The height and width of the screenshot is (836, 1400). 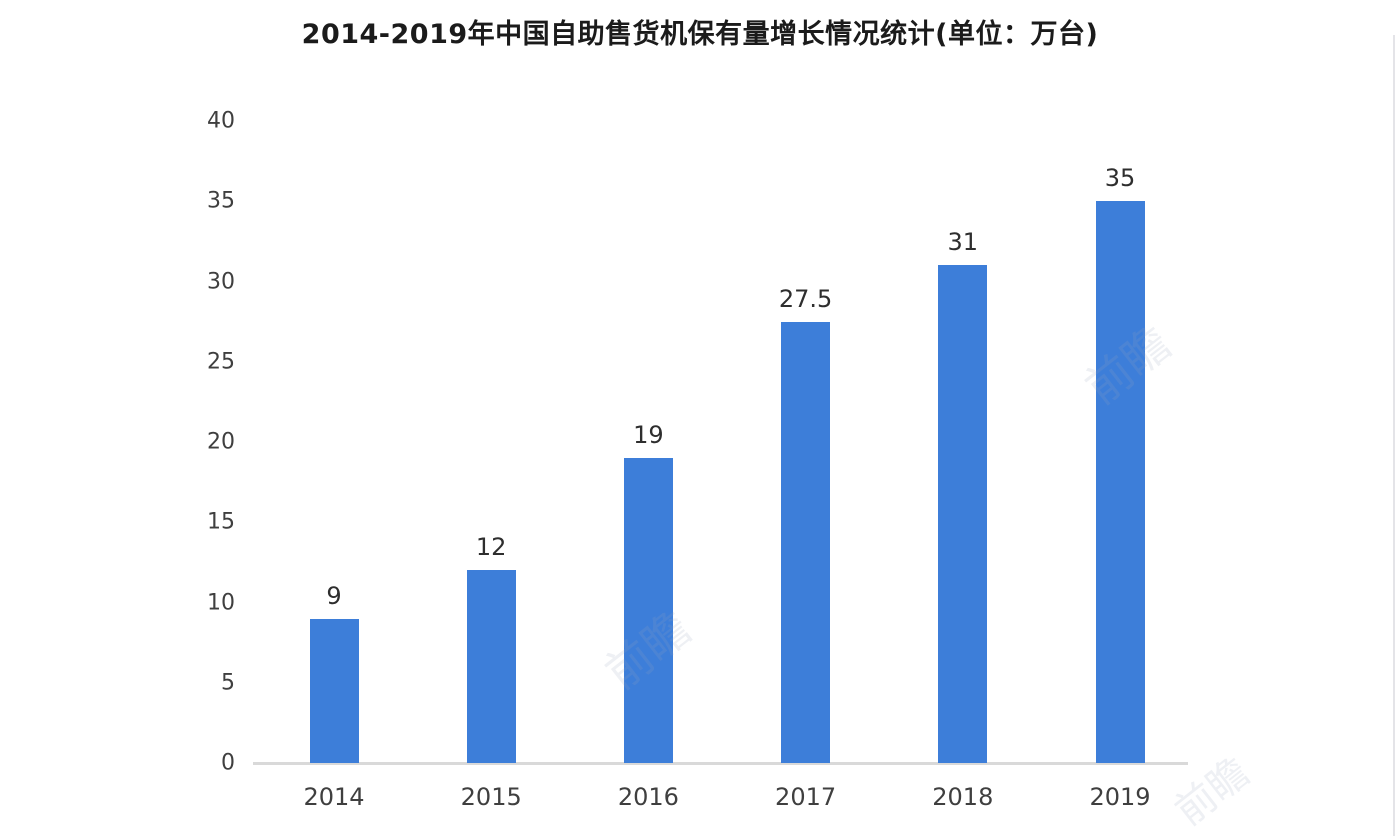 What do you see at coordinates (963, 797) in the screenshot?
I see `x-tick-label-2018: 2018` at bounding box center [963, 797].